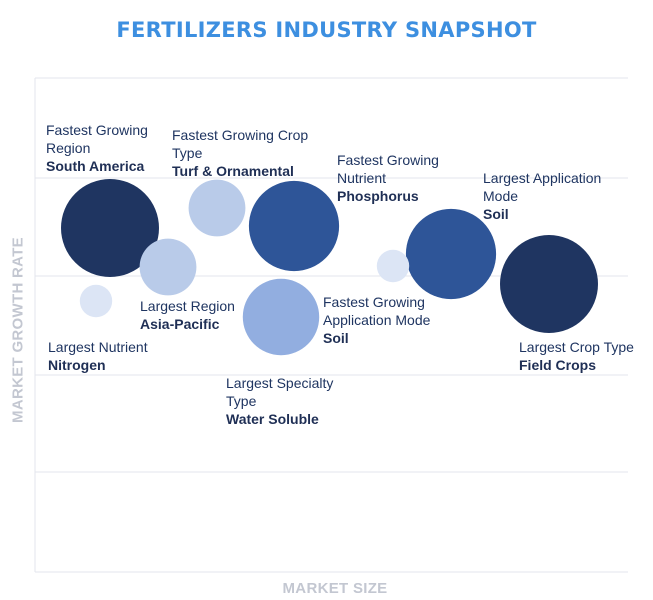 The width and height of the screenshot is (653, 600). I want to click on x-axis-label: MARKET SIZE, so click(335, 588).